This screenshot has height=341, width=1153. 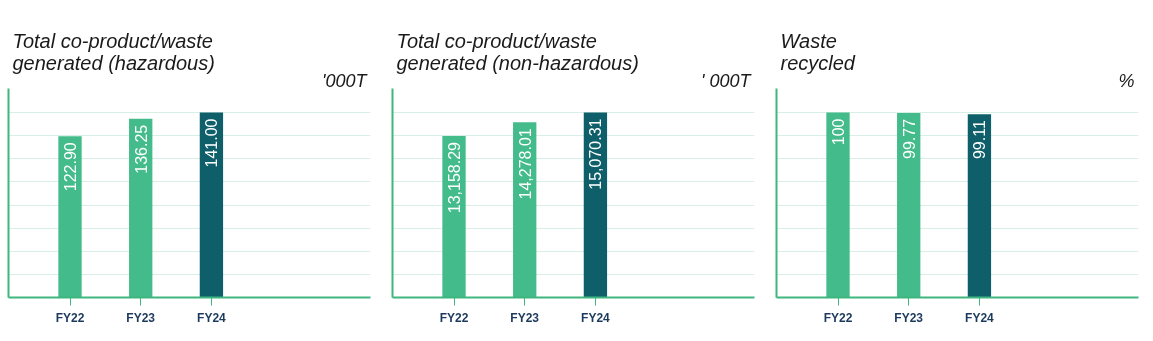 I want to click on chart-title: Waste recycled, so click(x=818, y=51).